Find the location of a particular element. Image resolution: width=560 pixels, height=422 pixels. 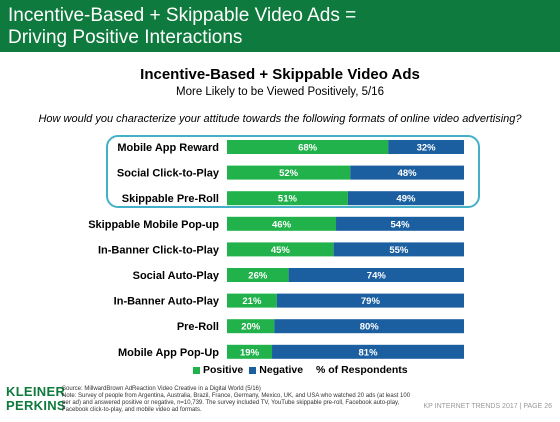

data-label-positive: 68% is located at coordinates (308, 148).